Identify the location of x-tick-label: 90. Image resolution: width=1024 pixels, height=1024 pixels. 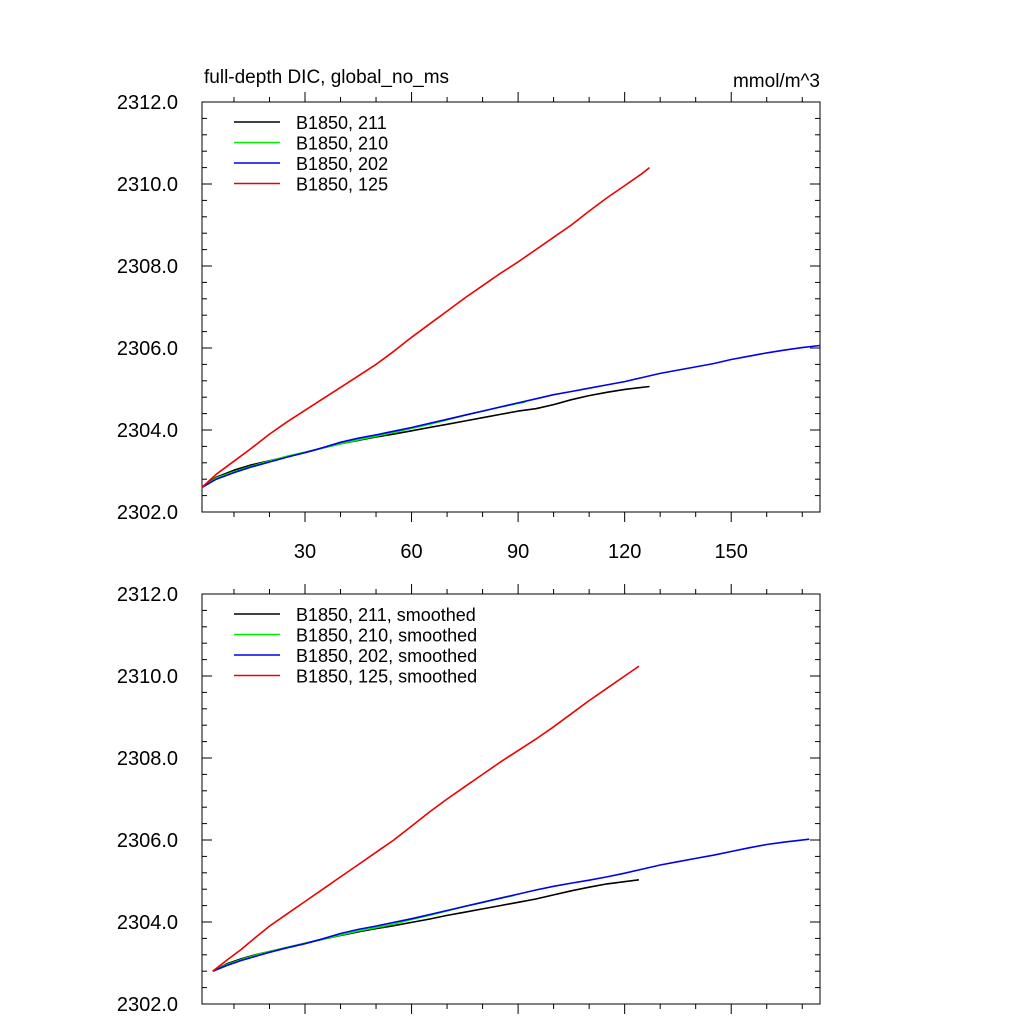
(518, 552).